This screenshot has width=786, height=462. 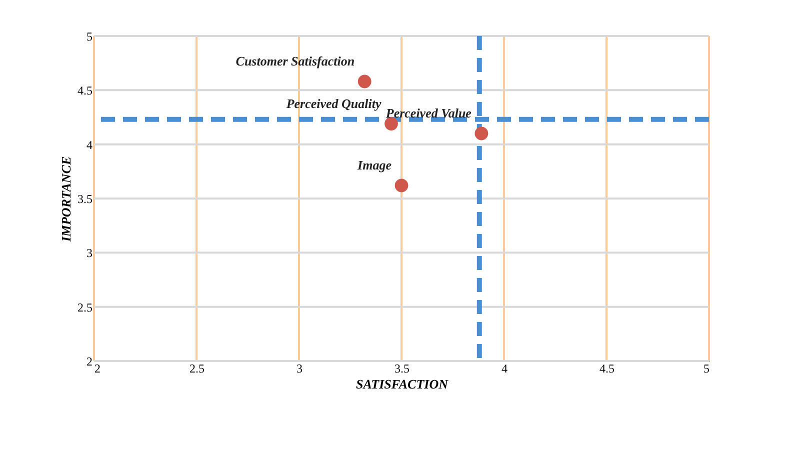 I want to click on x-axis-title: SATISFACTION, so click(x=402, y=384).